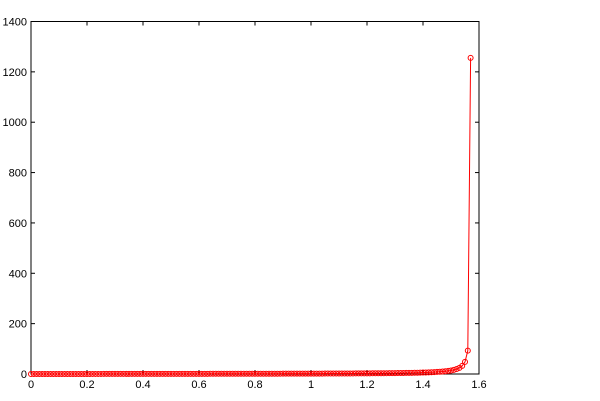 The width and height of the screenshot is (600, 401). Describe the element at coordinates (31, 385) in the screenshot. I see `x-tick-label: 0` at that location.